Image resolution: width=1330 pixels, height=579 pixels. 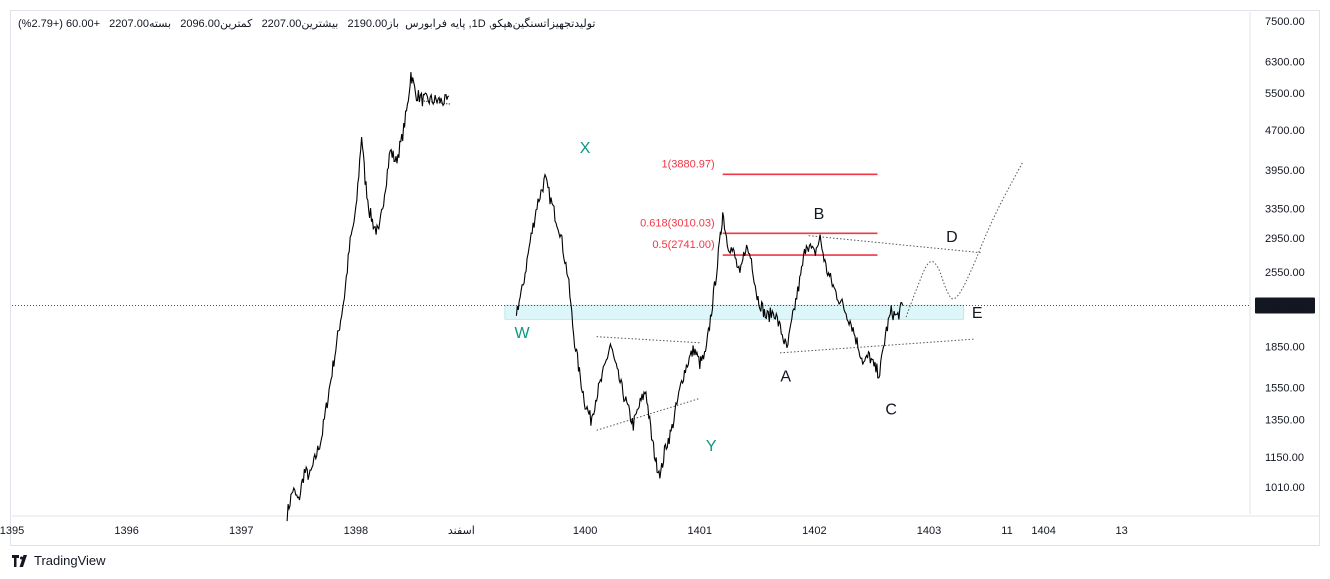 I want to click on ext-lower-right-trendline, so click(x=877, y=346).